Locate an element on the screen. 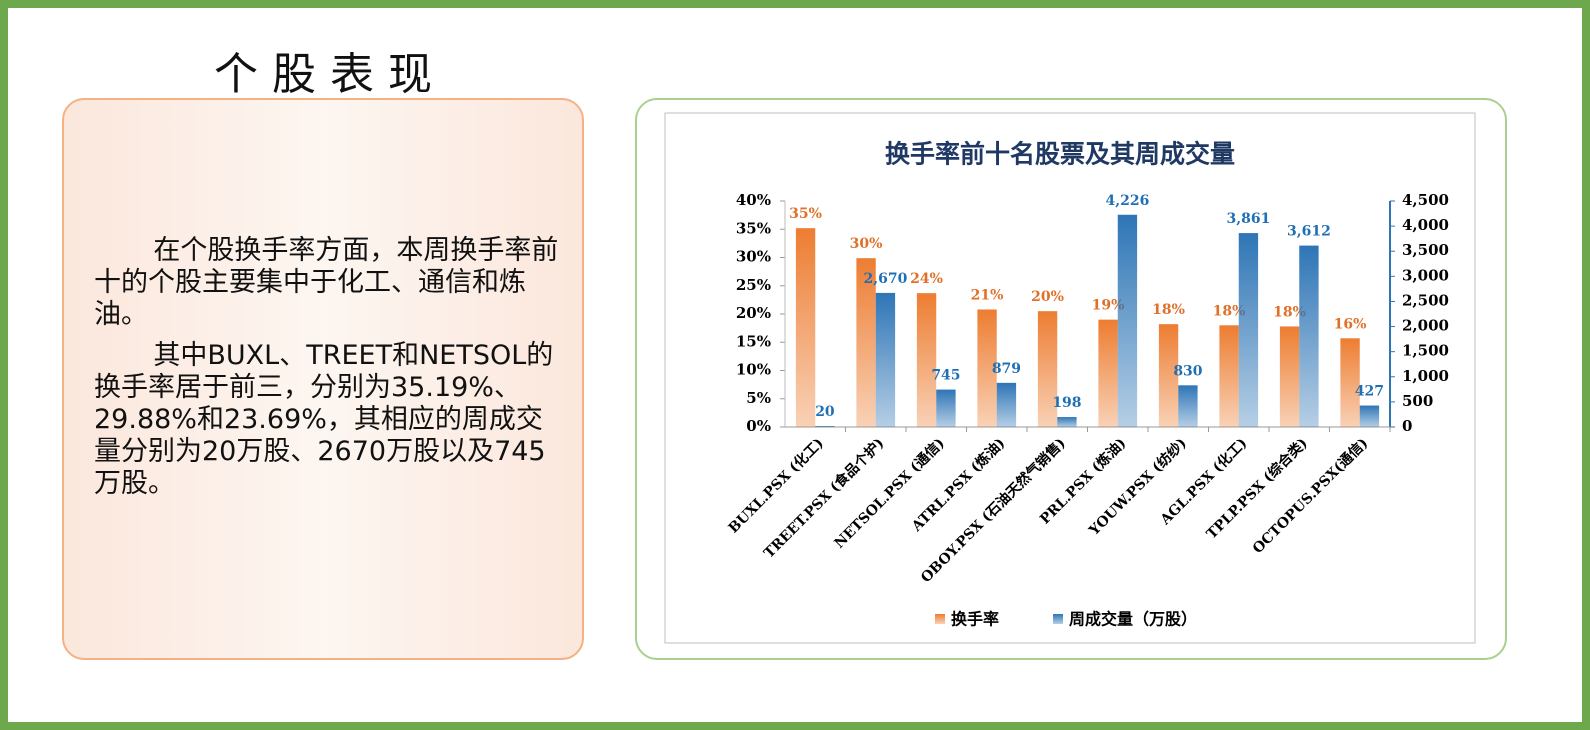  data-label: 2,670 is located at coordinates (886, 279).